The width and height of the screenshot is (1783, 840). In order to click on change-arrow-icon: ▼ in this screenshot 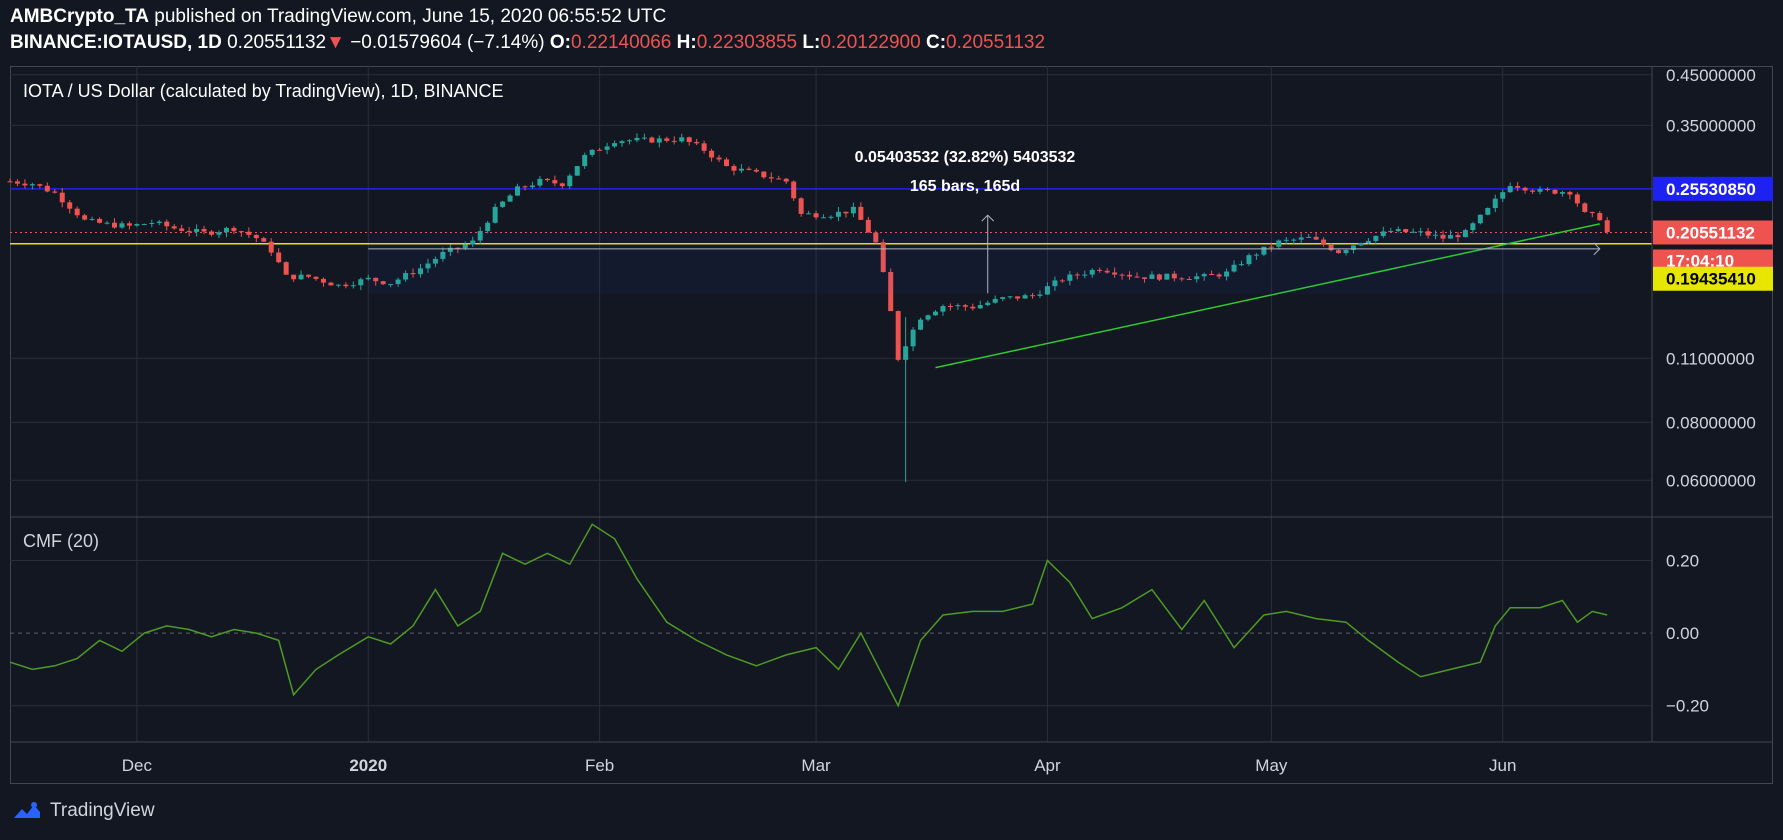, I will do `click(335, 42)`.